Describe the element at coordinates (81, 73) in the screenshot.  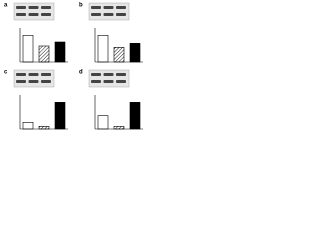
I see `panel-label: d` at that location.